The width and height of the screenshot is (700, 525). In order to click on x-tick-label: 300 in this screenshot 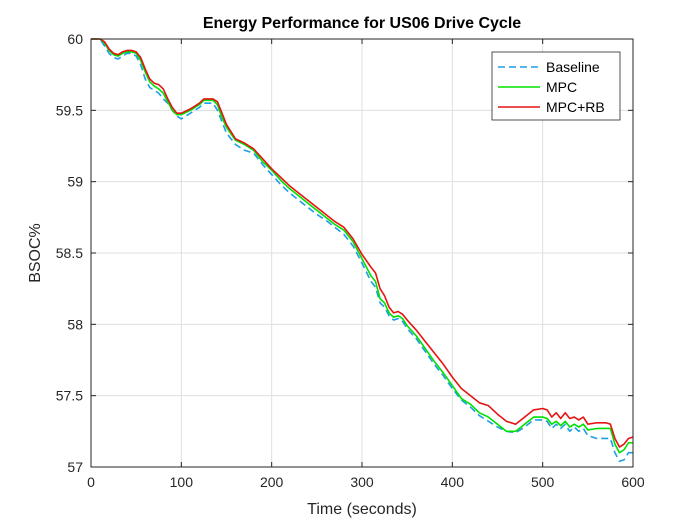, I will do `click(362, 482)`.